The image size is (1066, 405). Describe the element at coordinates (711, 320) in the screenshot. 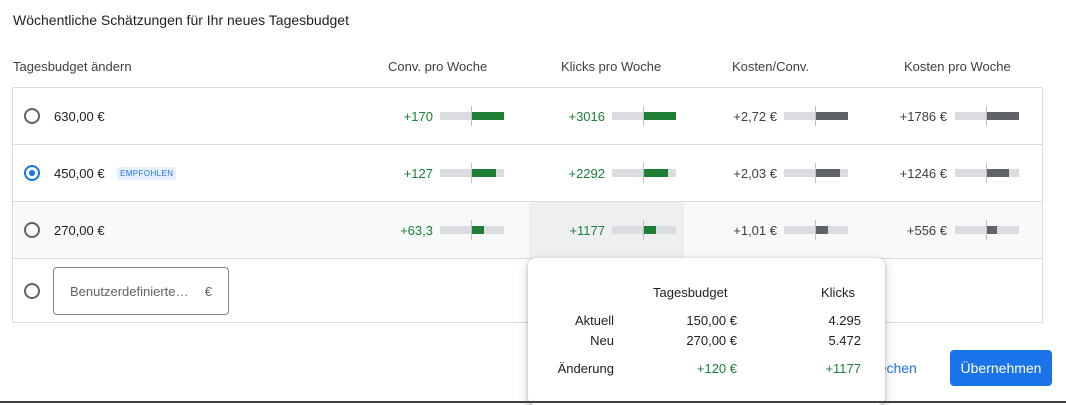

I see `tooltip-current-budget: 150,00 €` at that location.